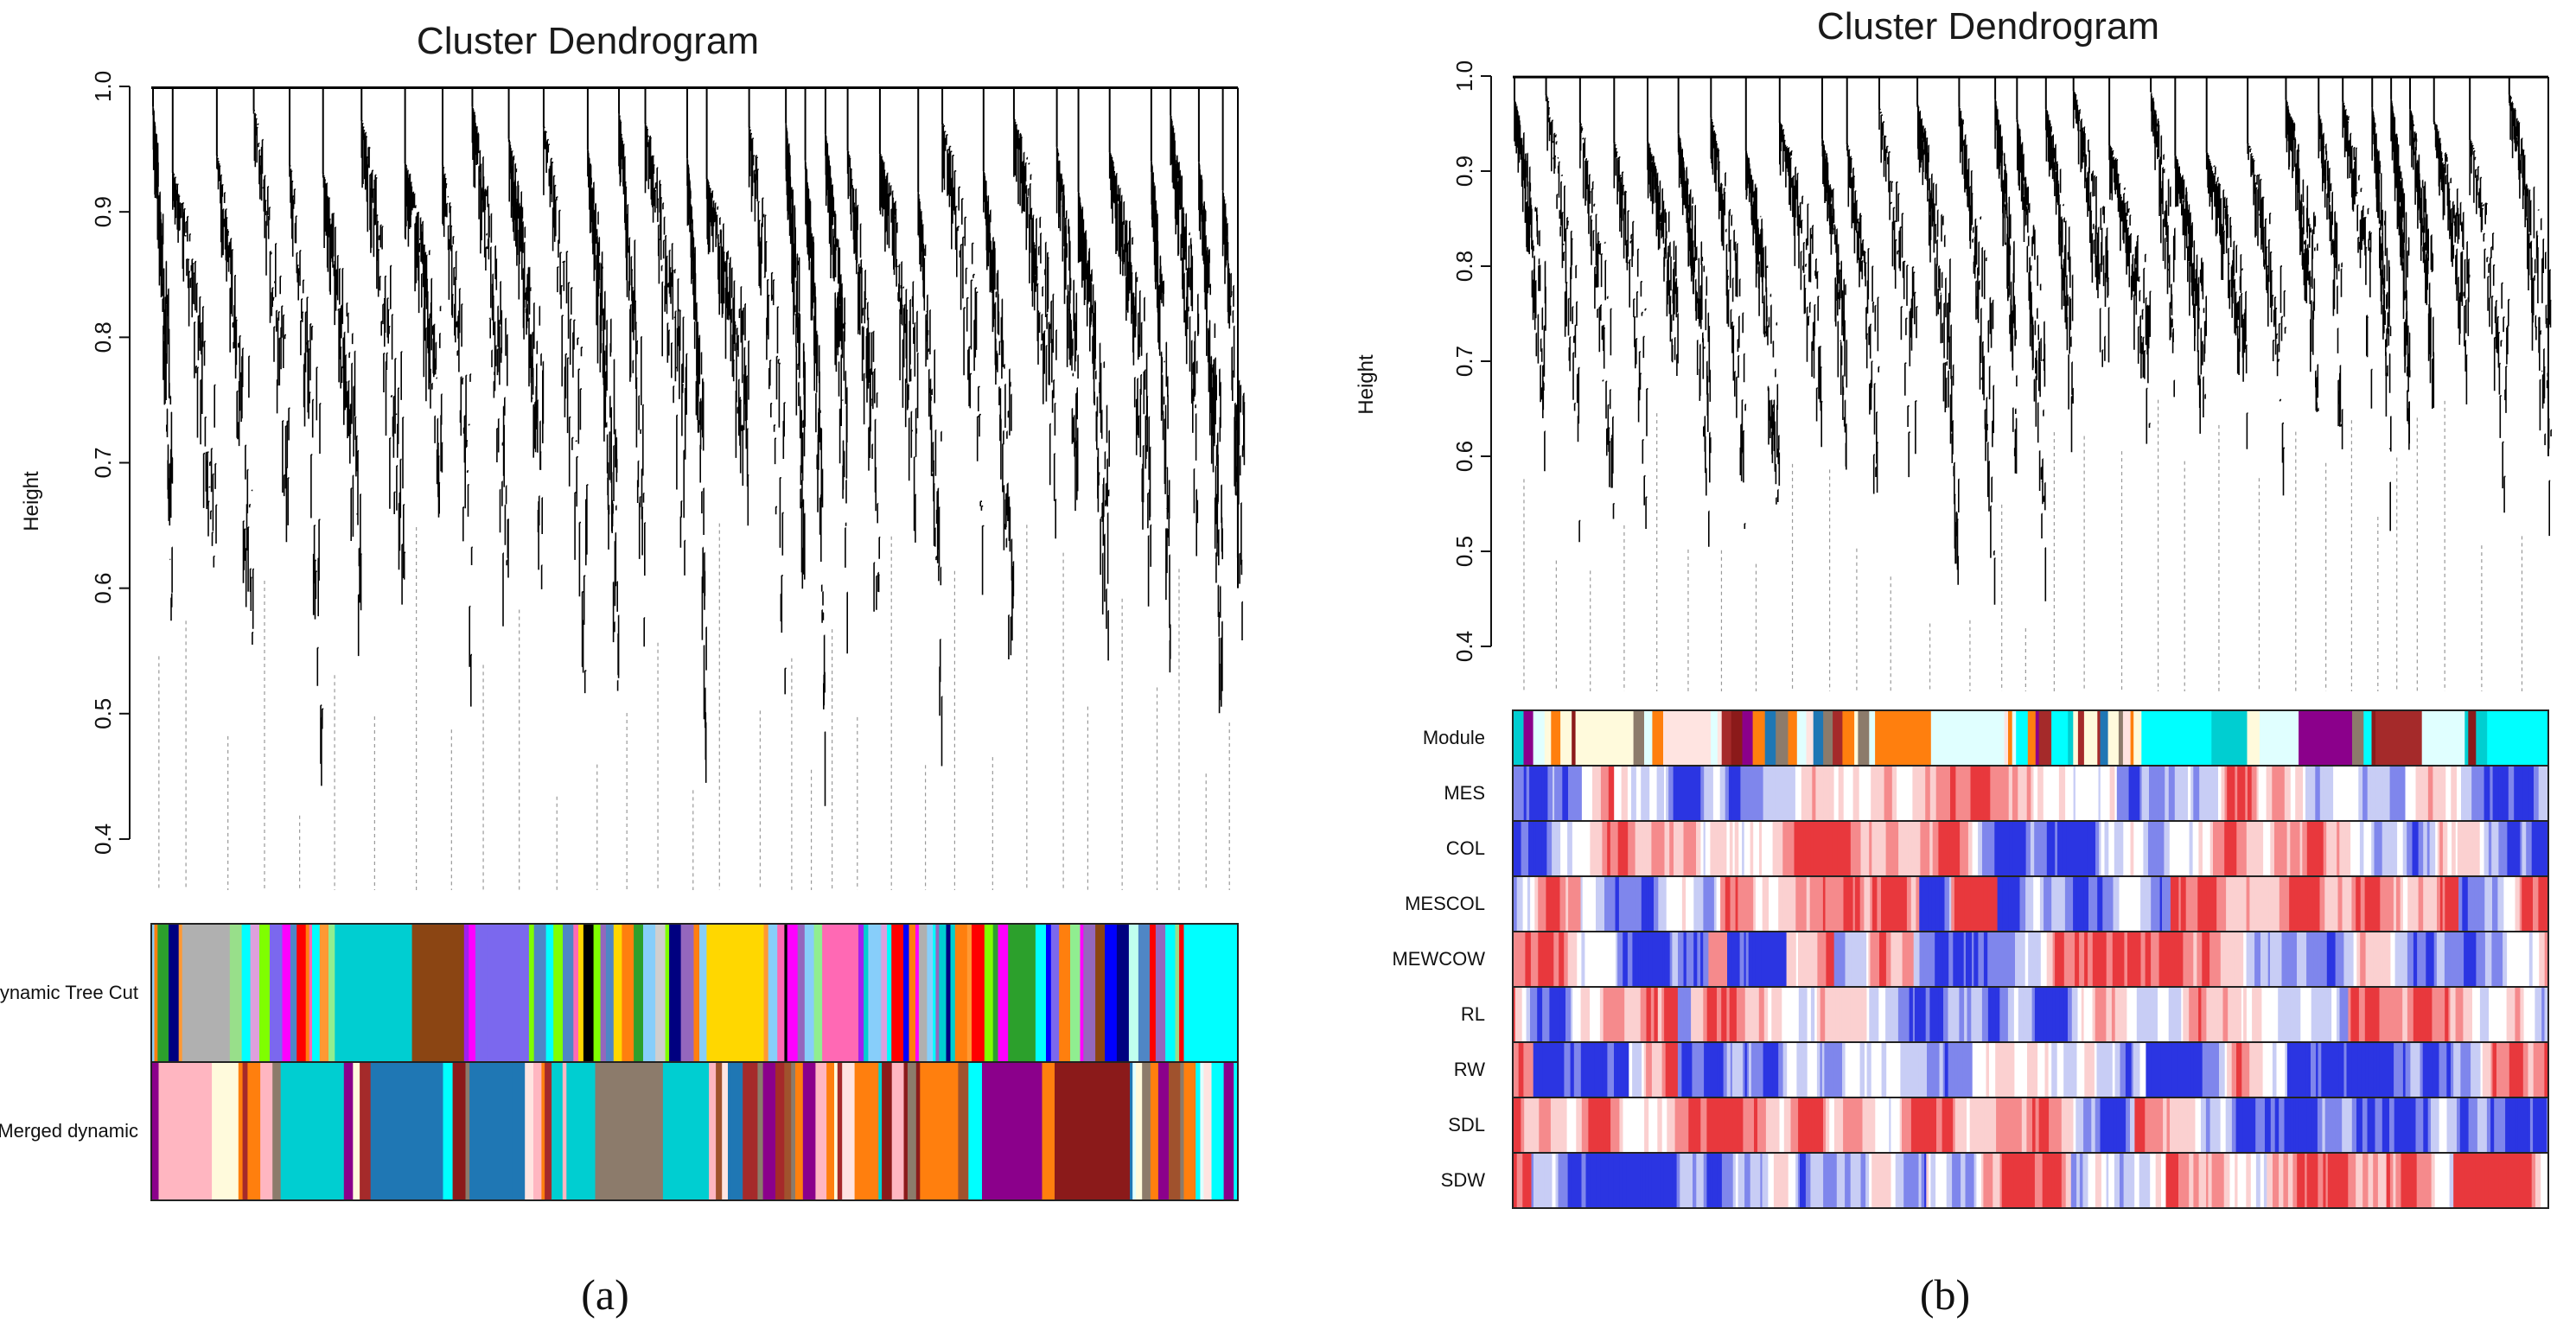  I want to click on color-row: MESCOL, so click(1977, 904).